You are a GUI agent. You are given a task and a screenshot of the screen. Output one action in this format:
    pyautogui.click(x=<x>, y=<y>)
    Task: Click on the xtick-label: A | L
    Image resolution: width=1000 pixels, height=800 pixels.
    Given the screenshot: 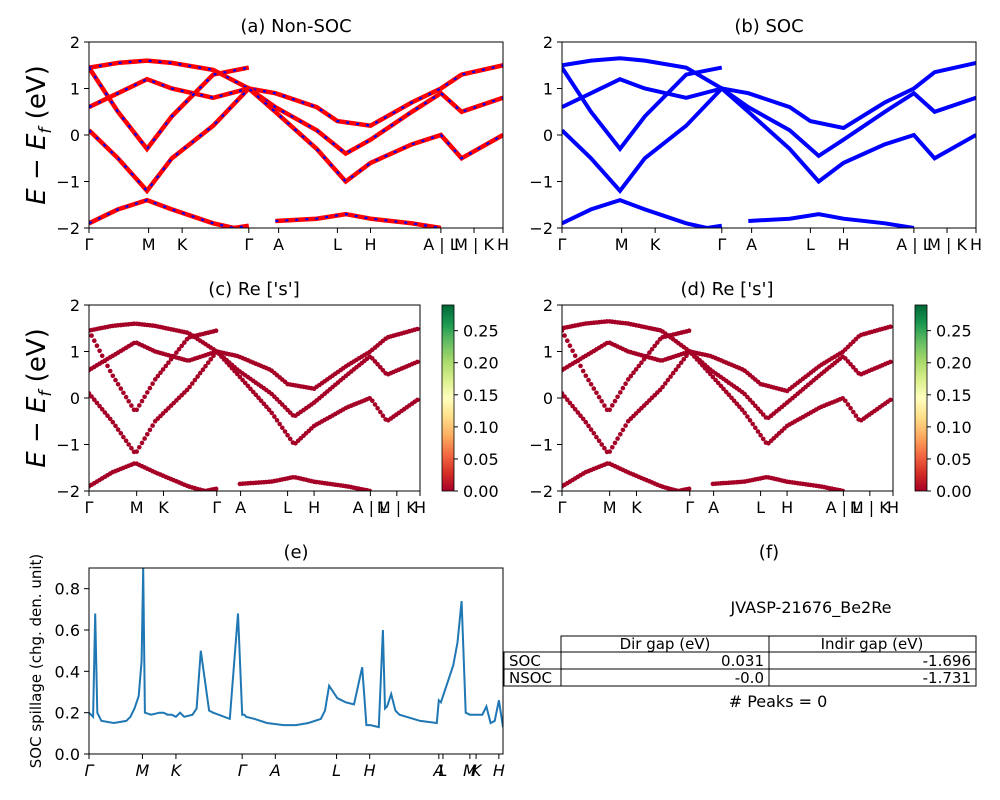 What is the action you would take?
    pyautogui.click(x=371, y=507)
    